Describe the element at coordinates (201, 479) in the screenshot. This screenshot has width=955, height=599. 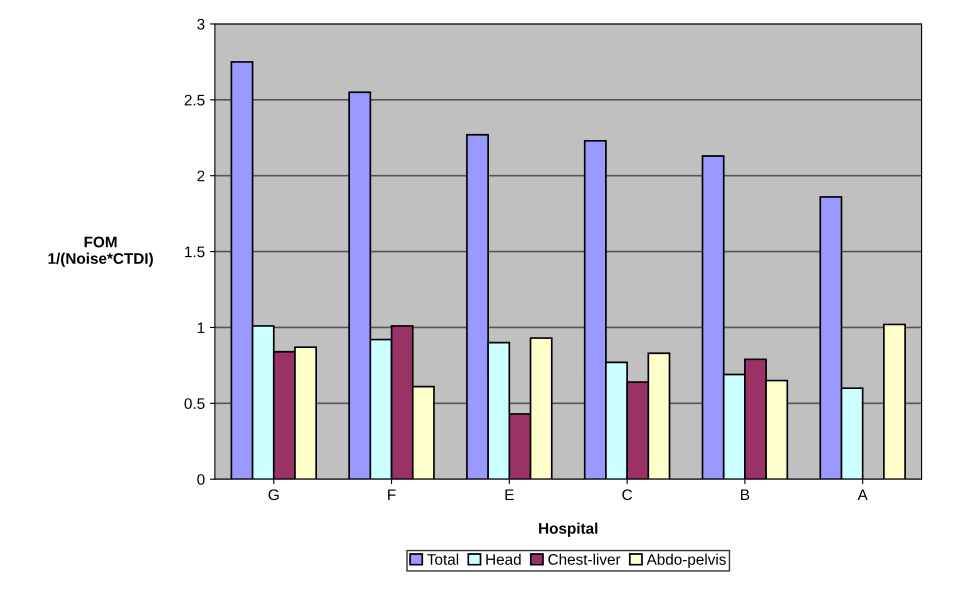
I see `y-tick-label: 0` at that location.